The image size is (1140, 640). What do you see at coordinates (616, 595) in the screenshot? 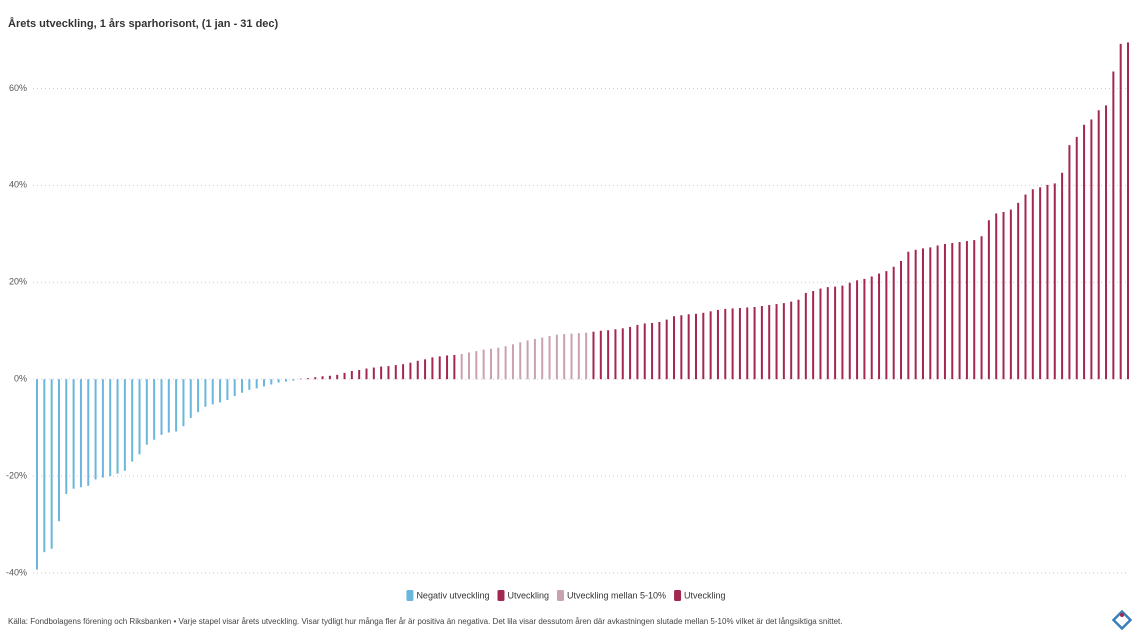
I see `legend-label: Utveckling mellan 5-10%` at bounding box center [616, 595].